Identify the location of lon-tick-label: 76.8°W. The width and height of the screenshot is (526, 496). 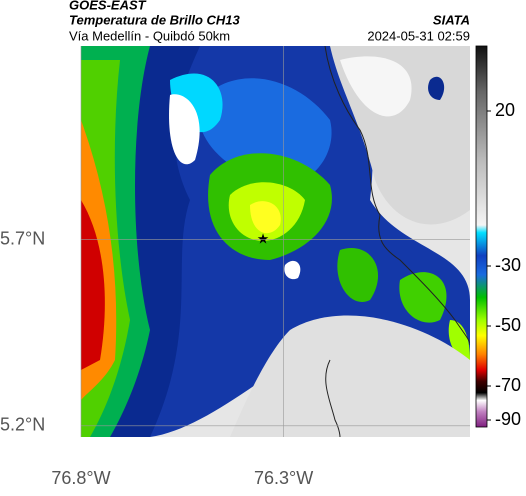
(80, 478).